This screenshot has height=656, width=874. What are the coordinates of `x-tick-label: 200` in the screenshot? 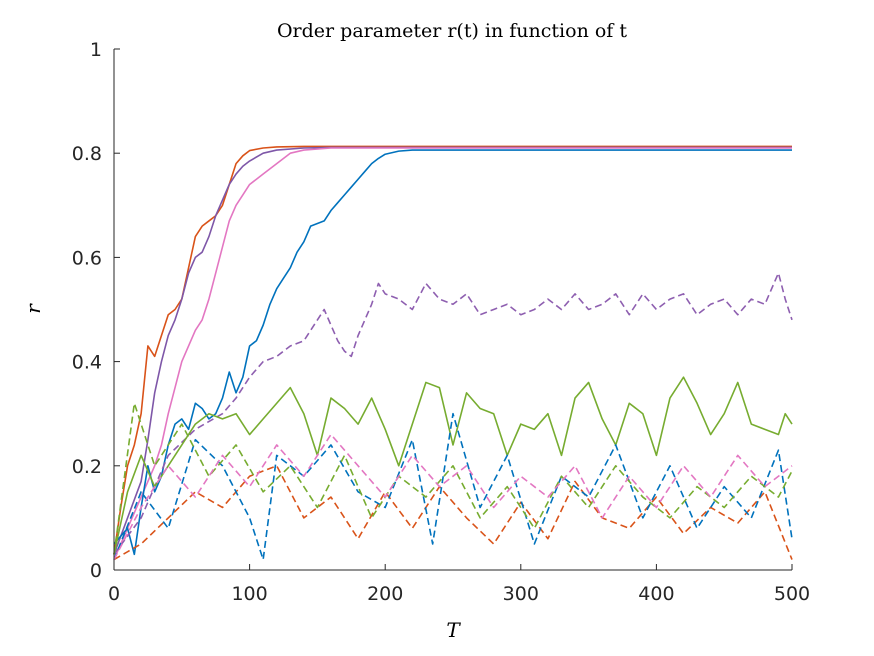 It's located at (385, 594).